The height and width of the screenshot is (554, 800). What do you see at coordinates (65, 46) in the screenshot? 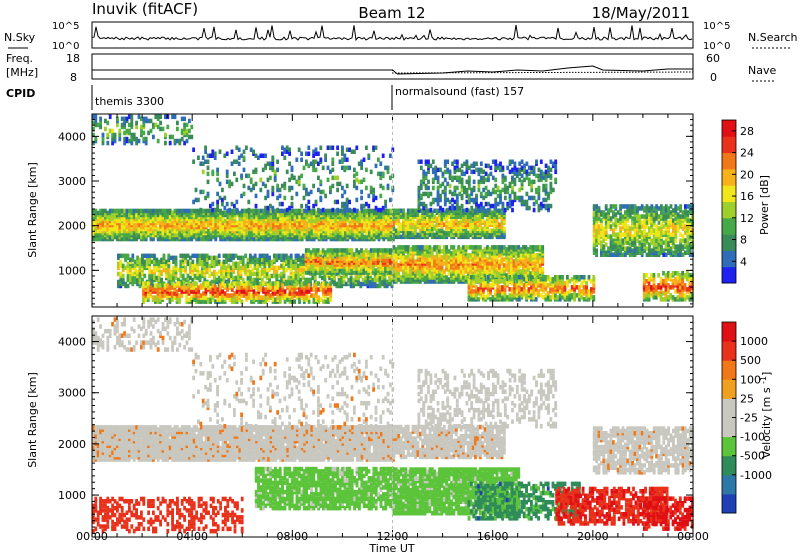
I see `noise-tick-left-bottom: 10^0` at bounding box center [65, 46].